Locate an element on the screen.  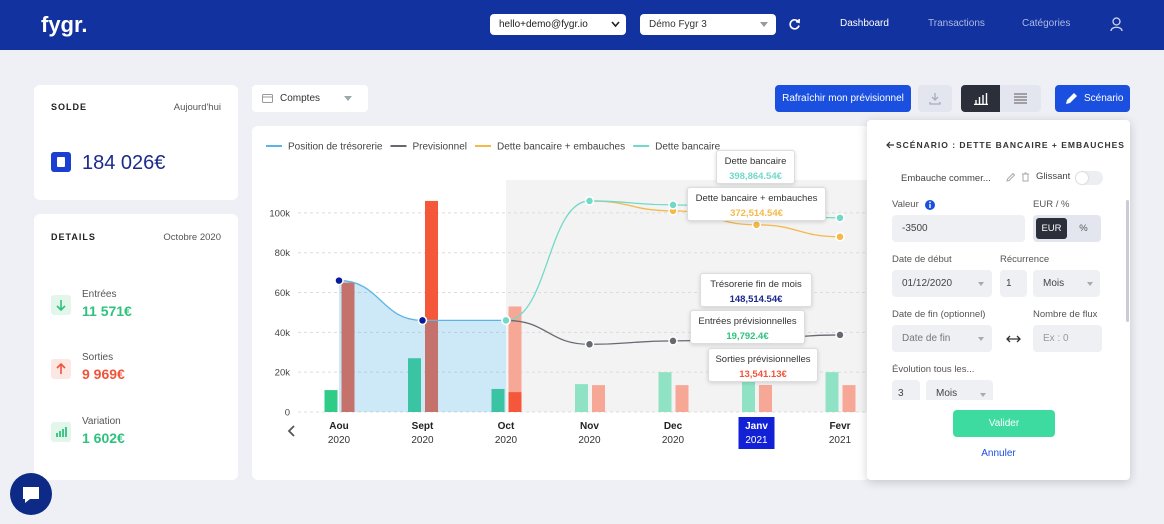
tooltip: Dette bancaire + embauches 372,514.54€ is located at coordinates (756, 204).